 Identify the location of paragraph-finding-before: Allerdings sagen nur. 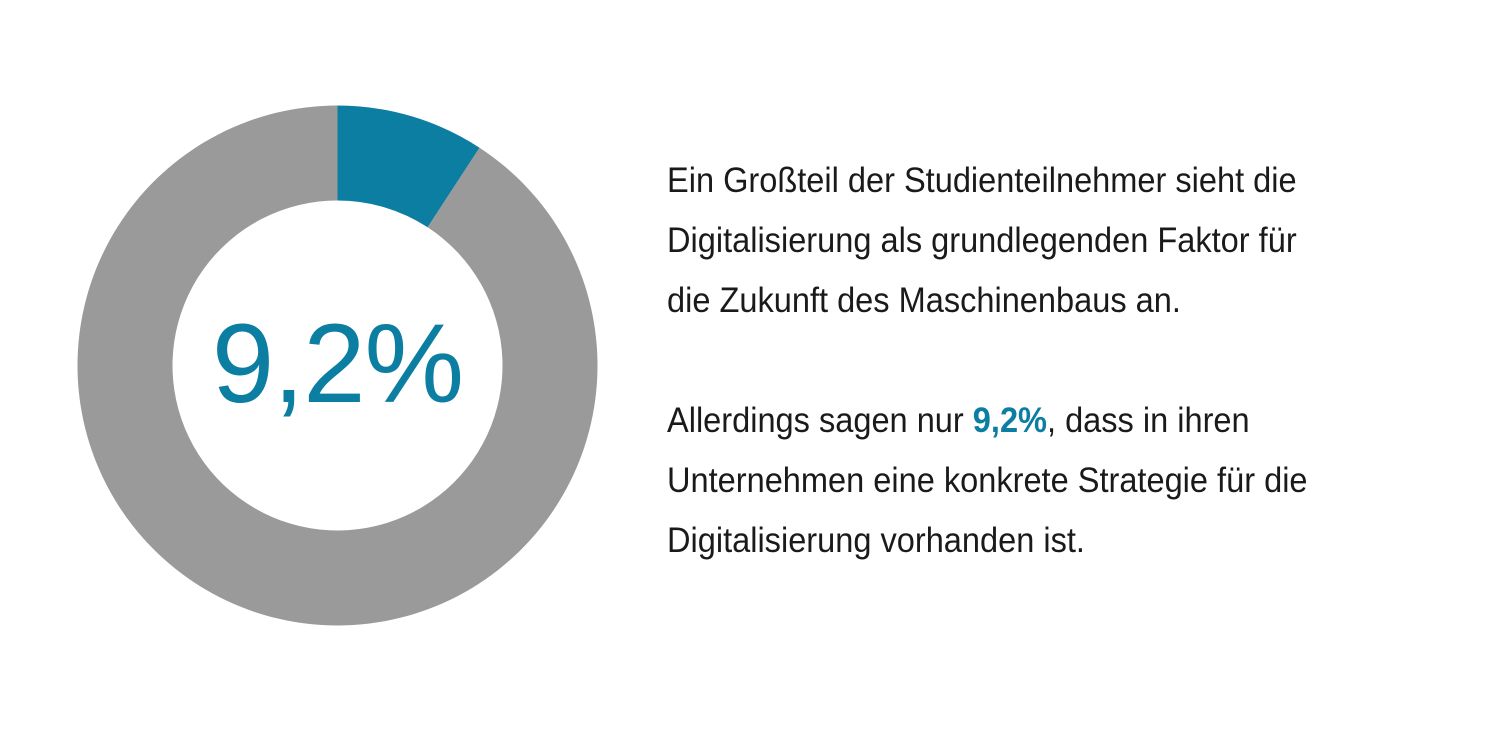
(820, 420).